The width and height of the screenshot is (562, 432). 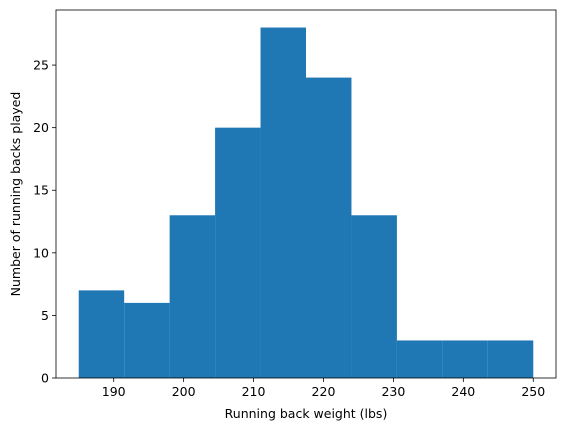 I want to click on y-axis-ticks: 0 5 10 15 20 25, so click(x=44, y=222).